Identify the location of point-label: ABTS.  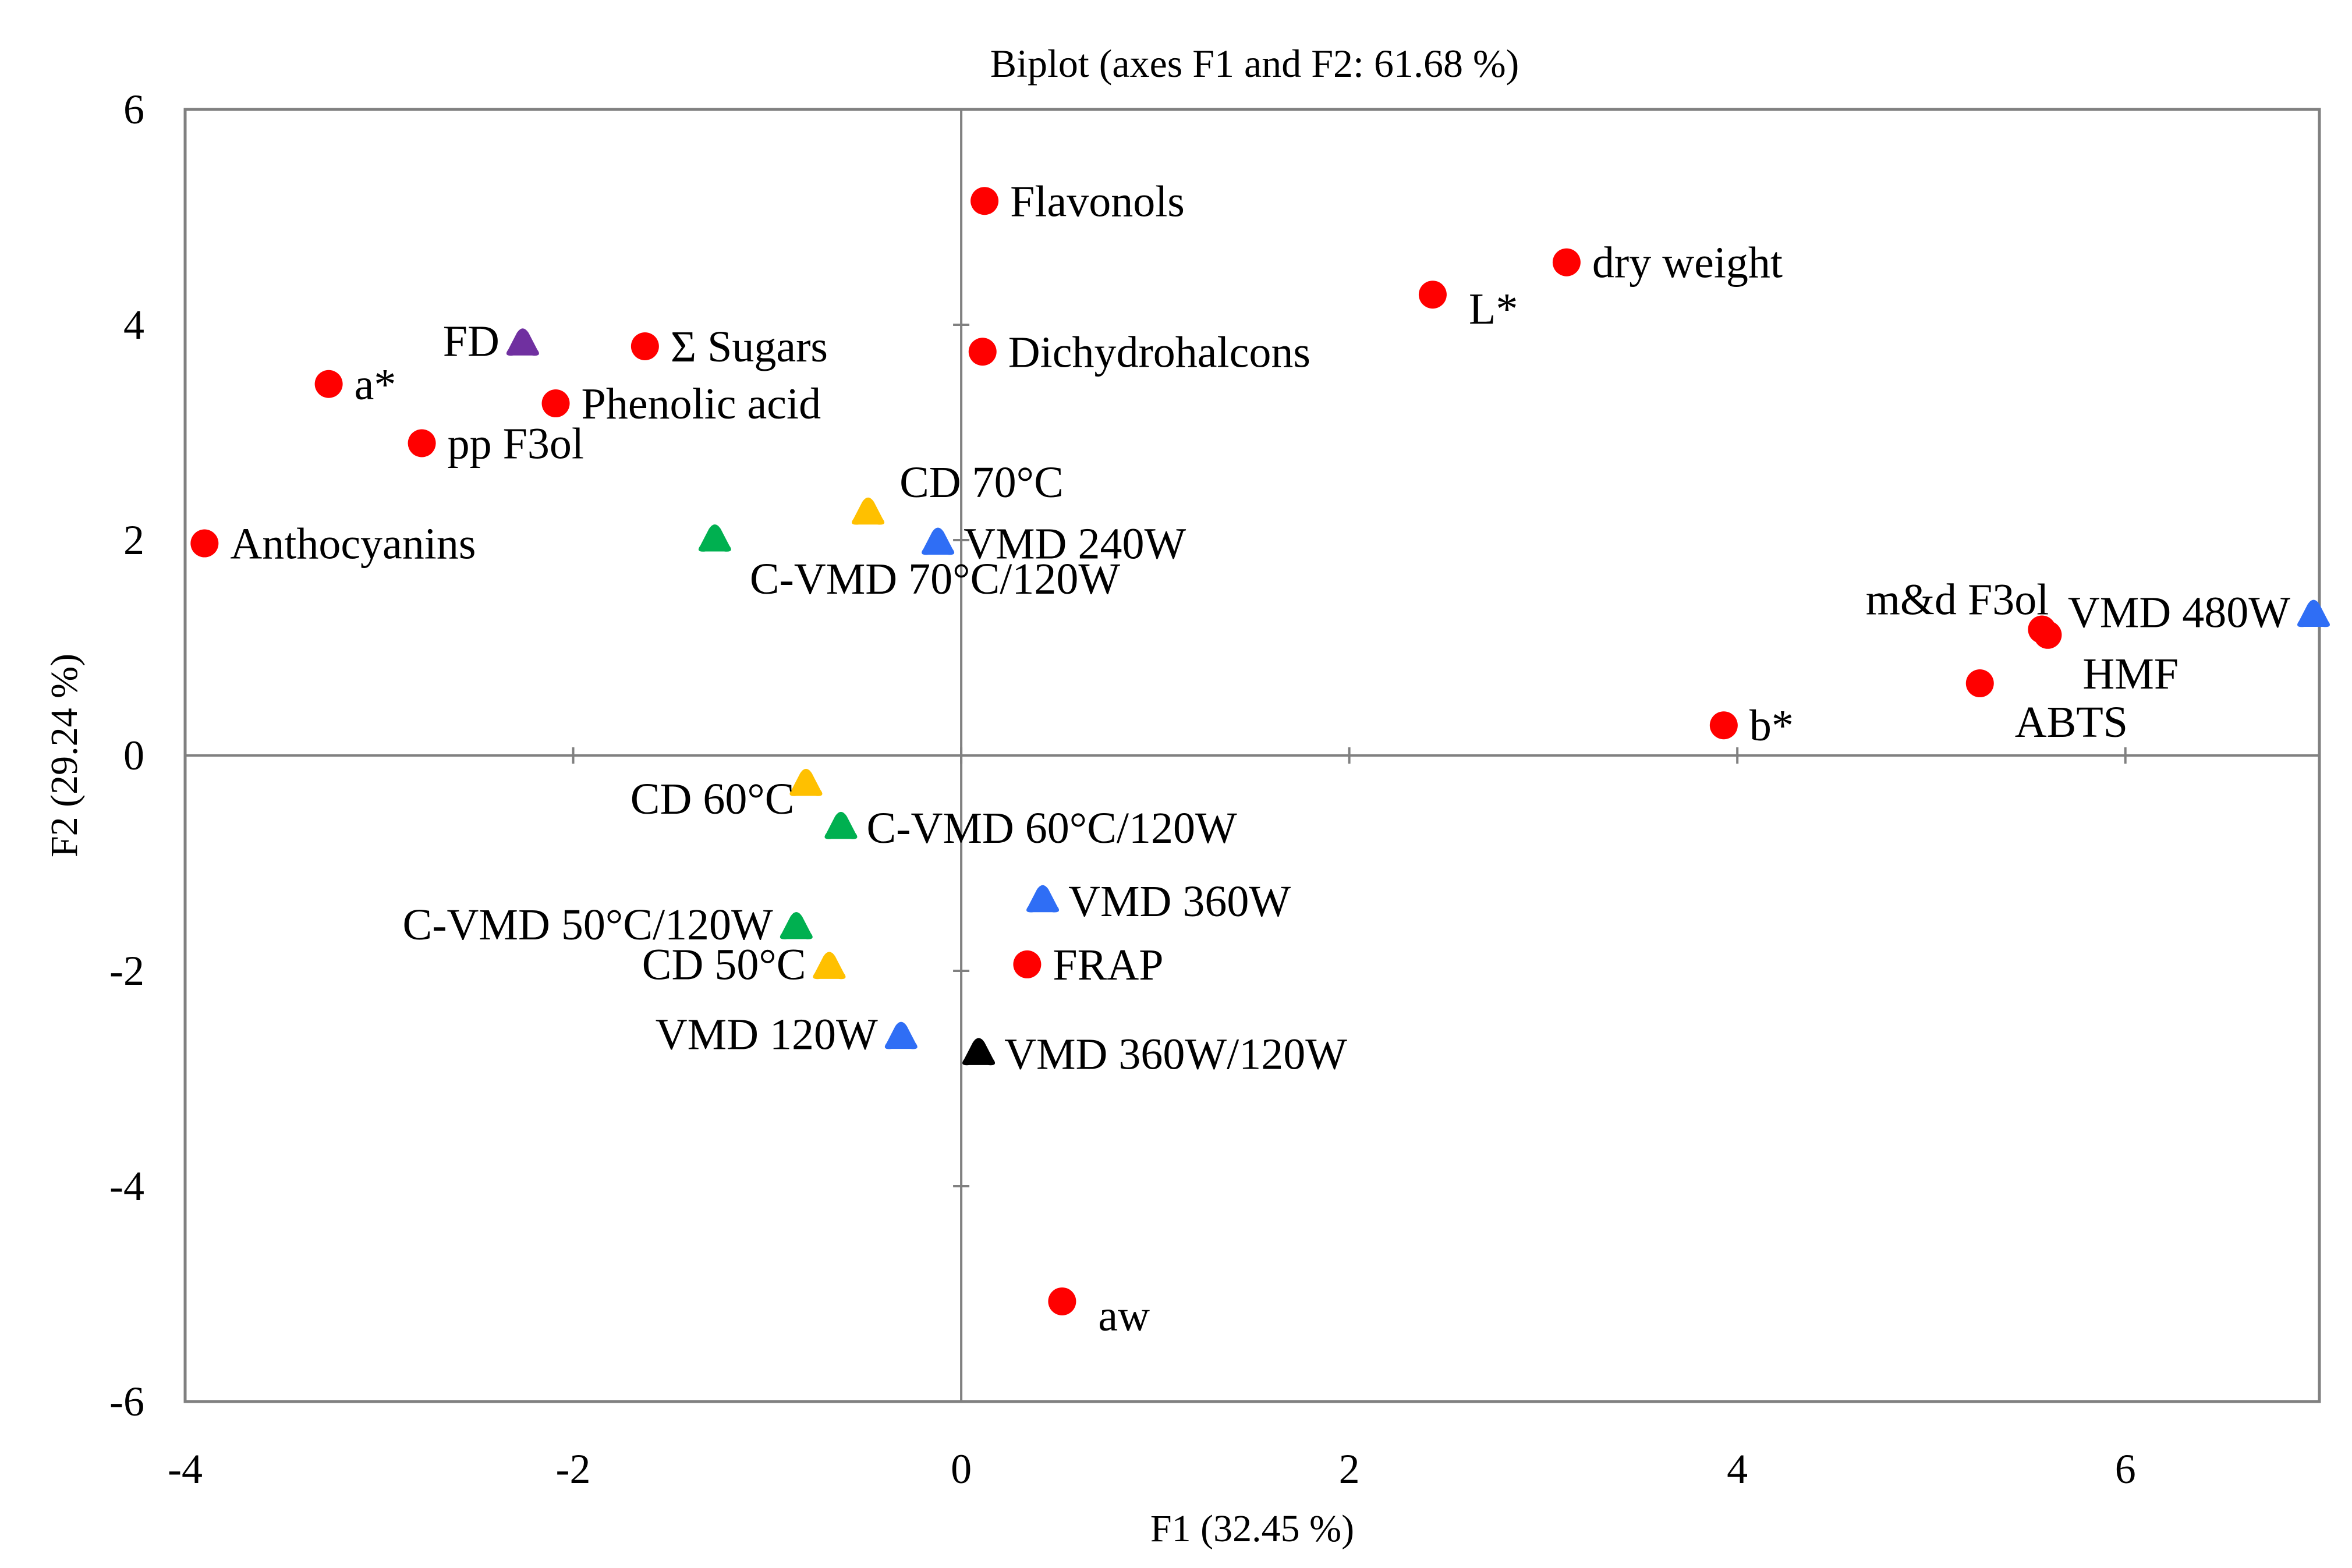
(2071, 722).